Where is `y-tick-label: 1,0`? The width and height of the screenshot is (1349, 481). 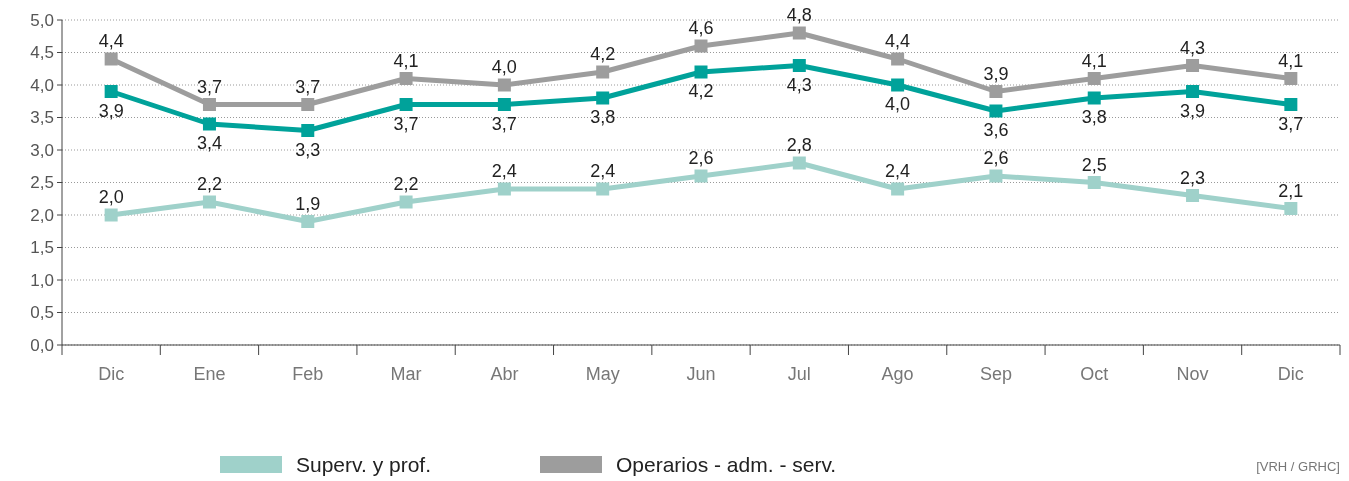 y-tick-label: 1,0 is located at coordinates (42, 280).